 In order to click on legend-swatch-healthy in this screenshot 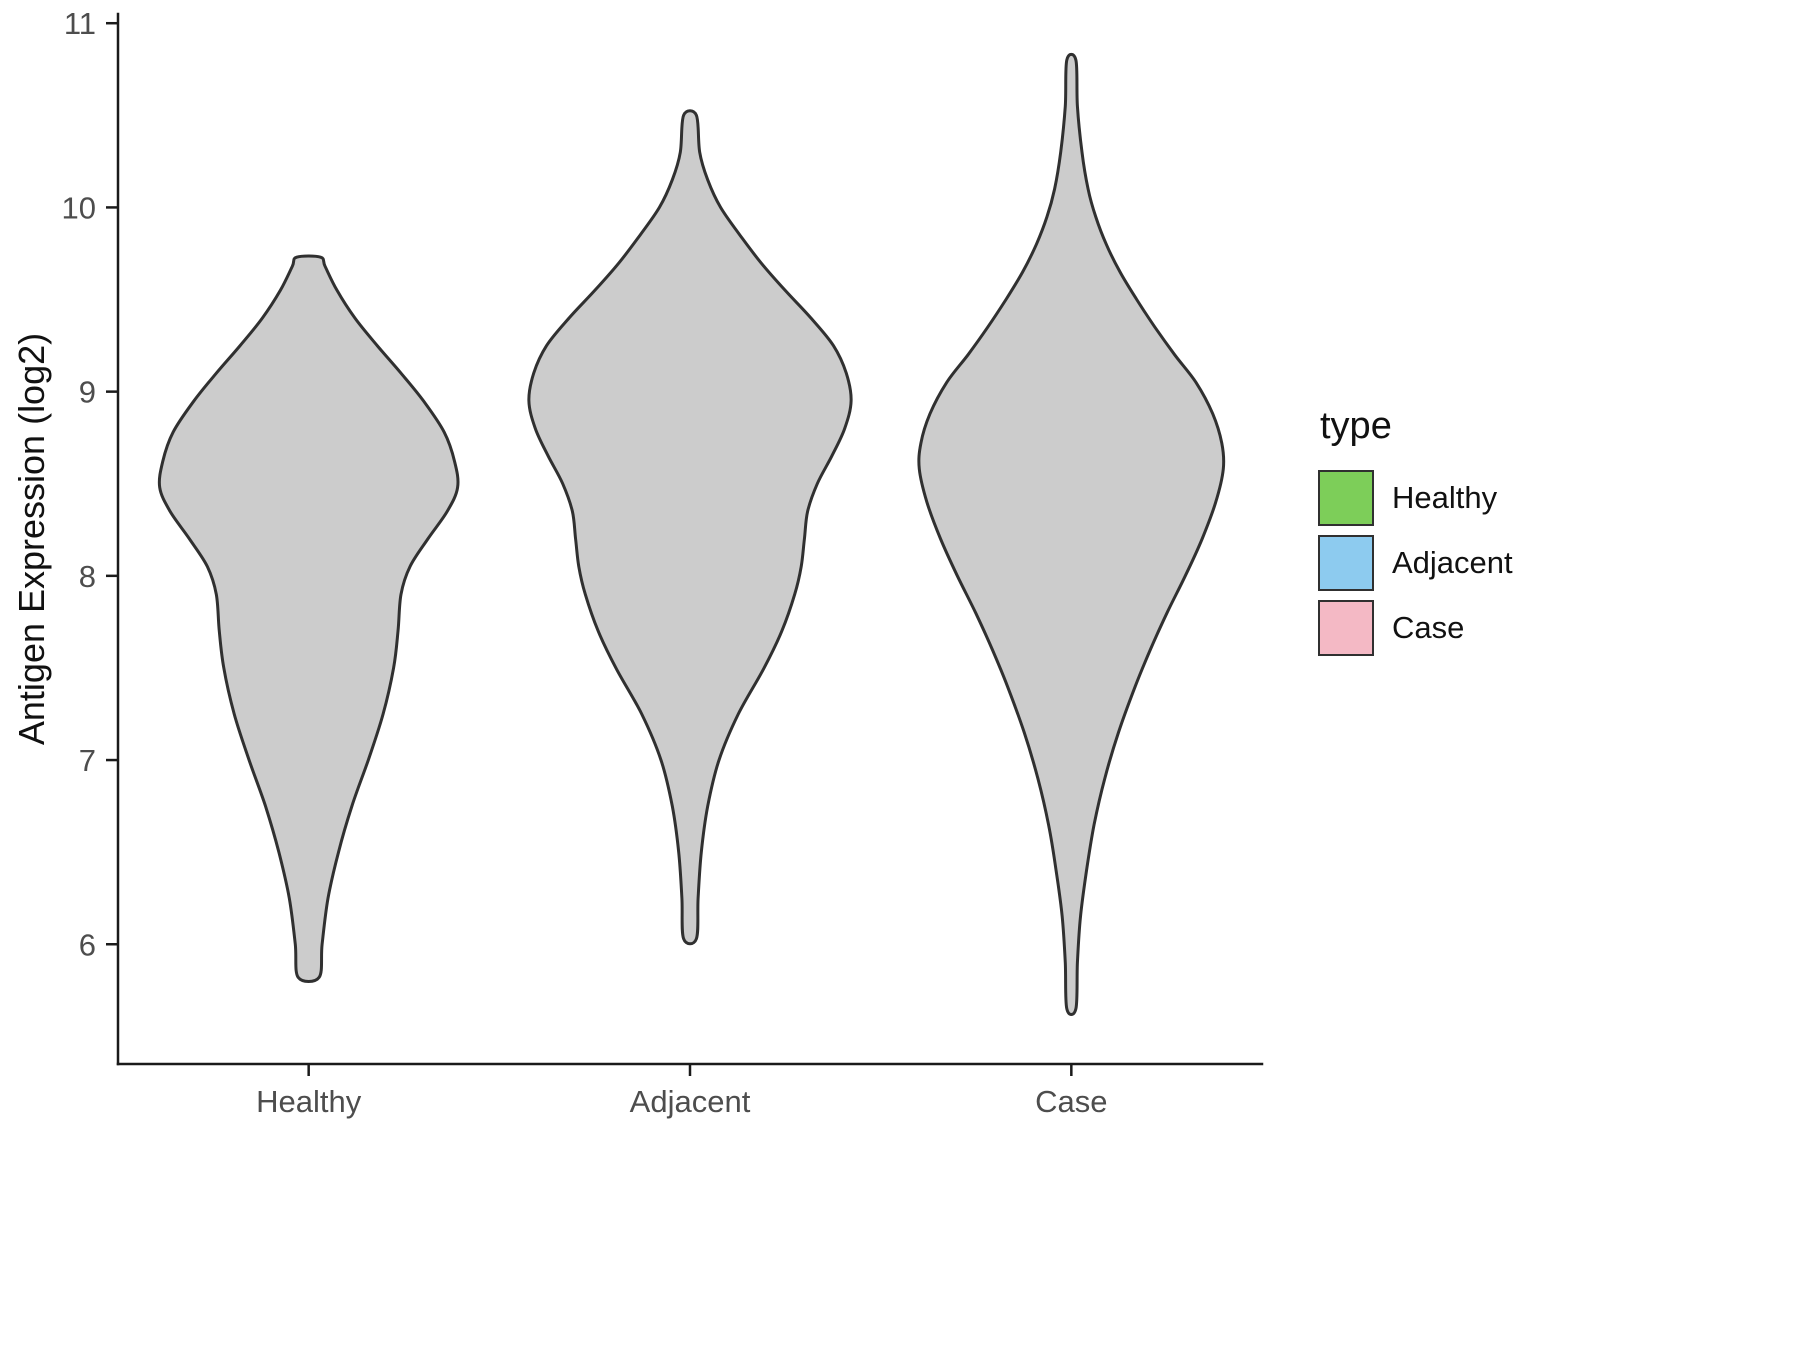, I will do `click(1346, 498)`.